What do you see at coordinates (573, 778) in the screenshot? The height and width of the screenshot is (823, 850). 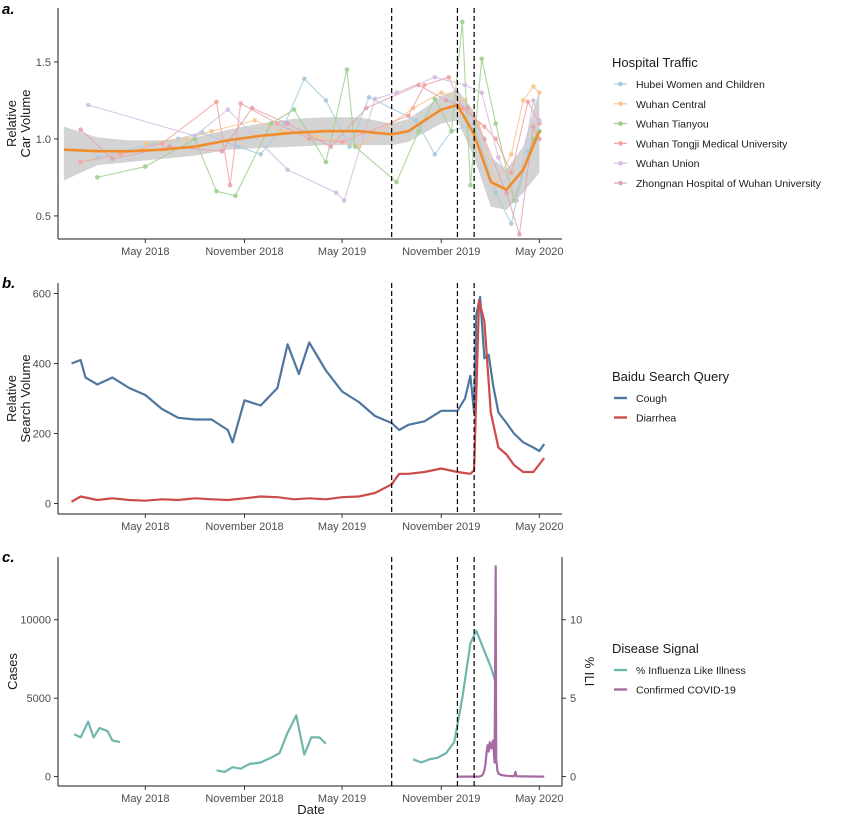 I see `y-right-tick-label: 0` at bounding box center [573, 778].